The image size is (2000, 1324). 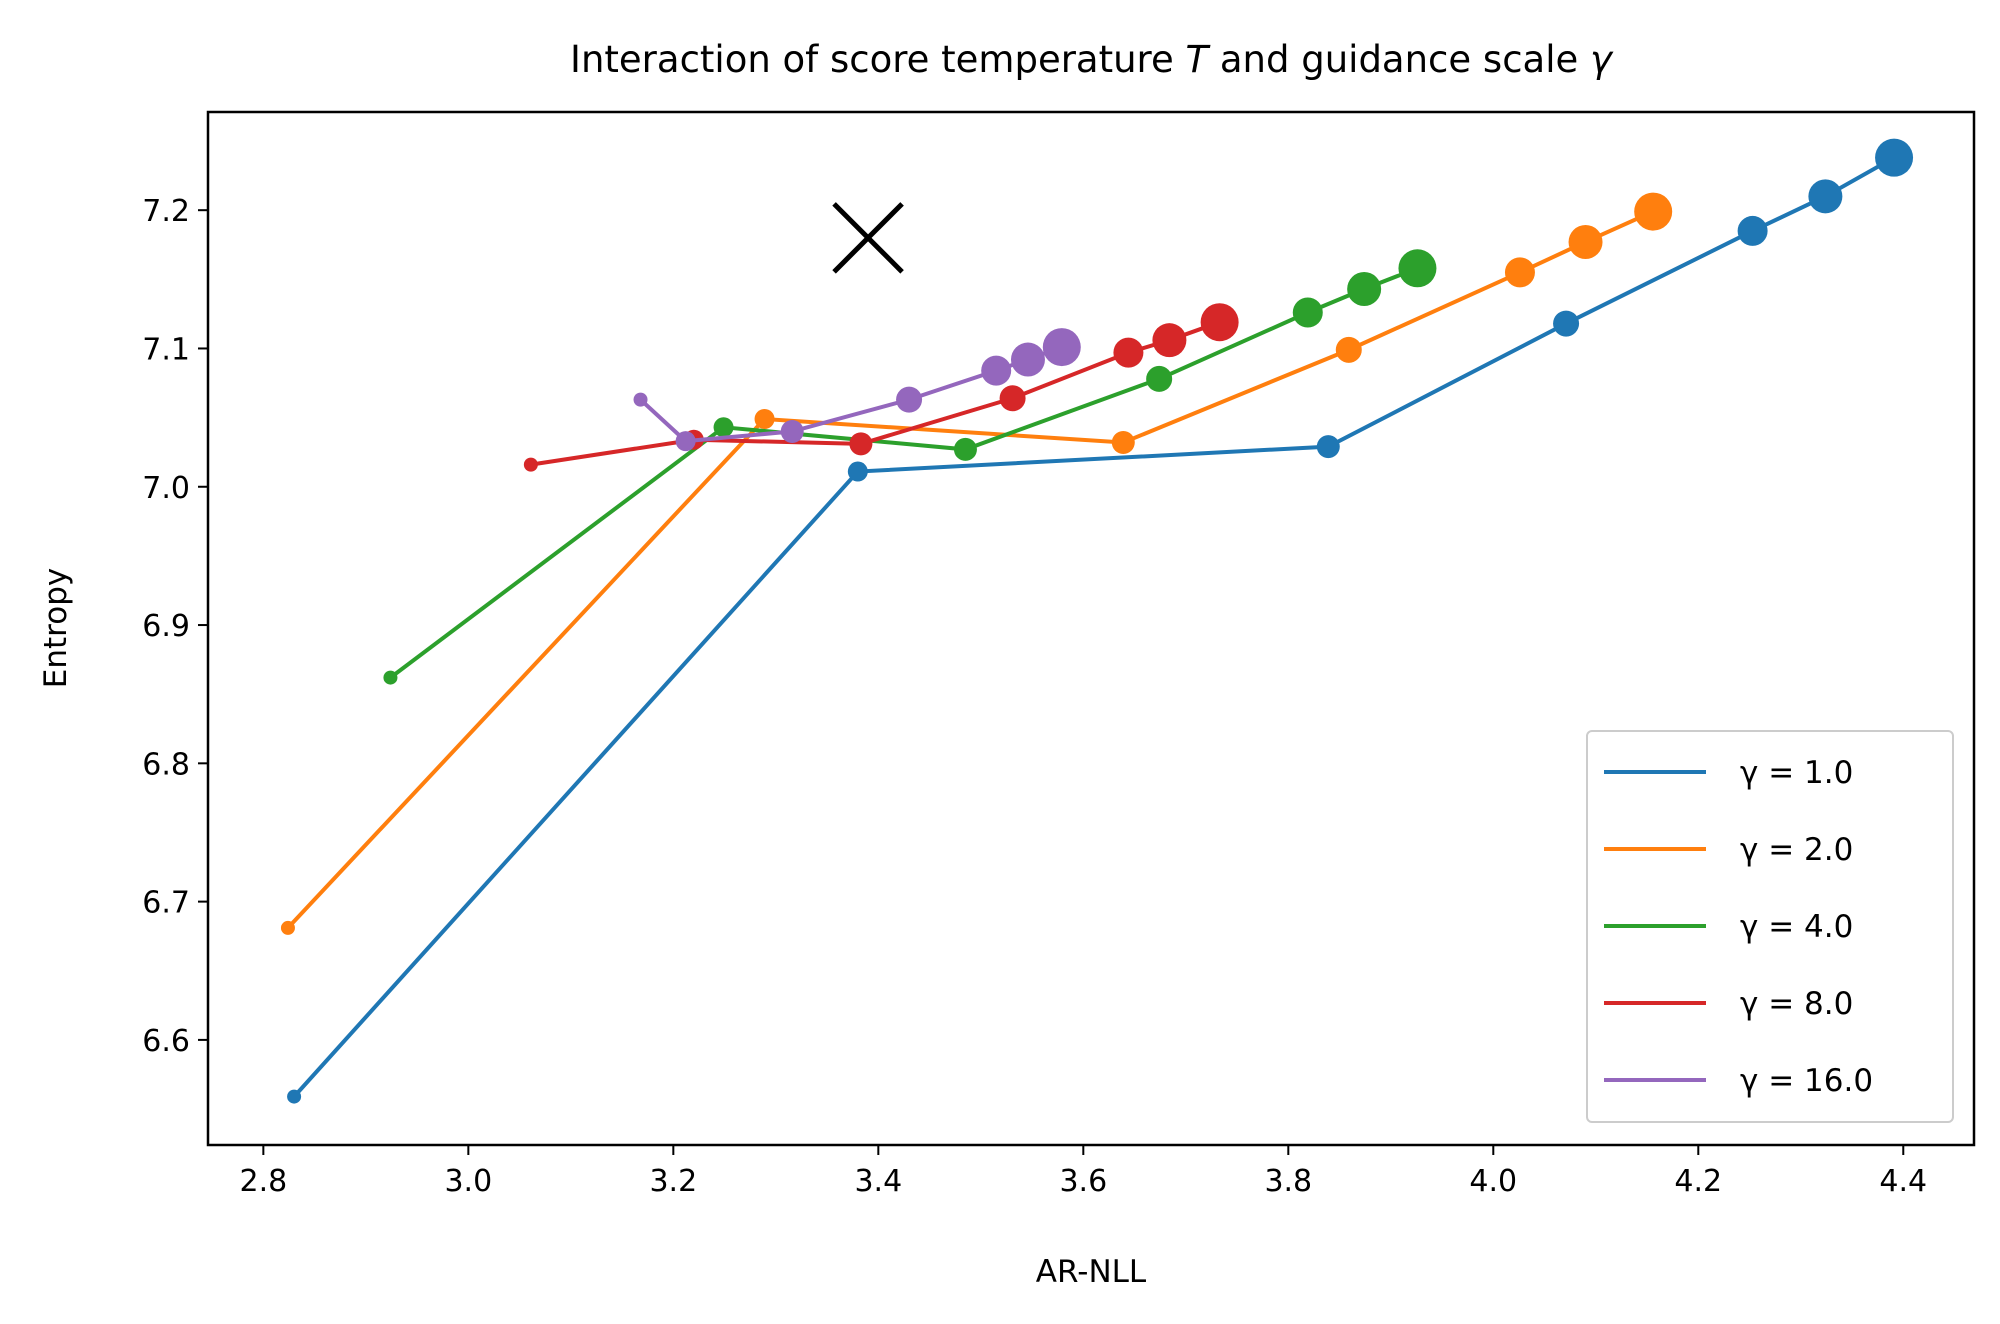 I want to click on legend-label: γ = 8.0, so click(x=1796, y=1004).